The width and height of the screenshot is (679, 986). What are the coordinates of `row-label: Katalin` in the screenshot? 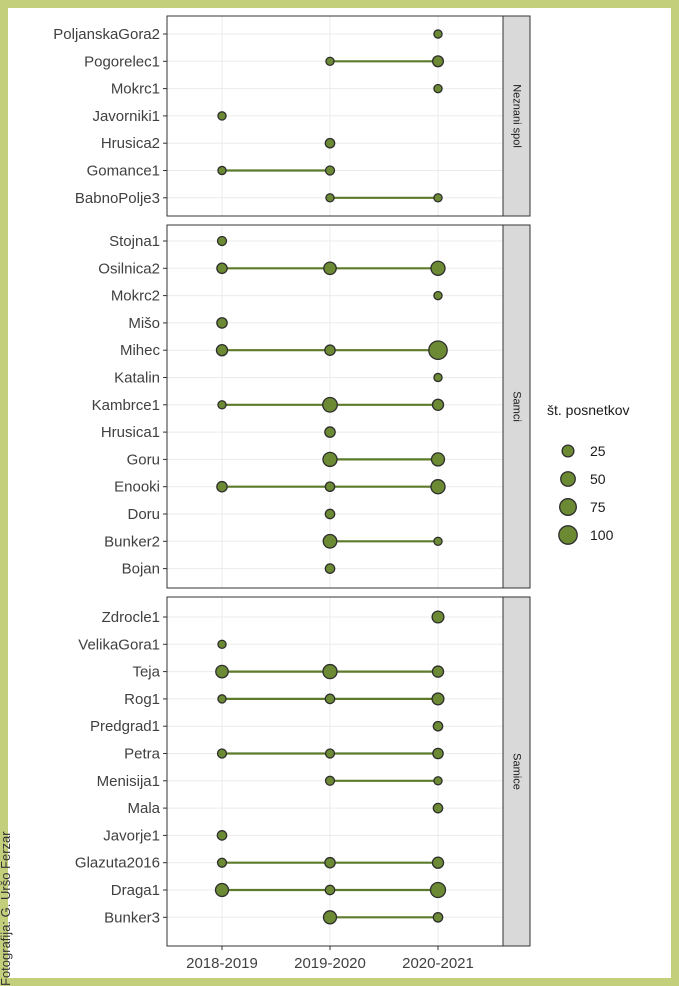 It's located at (137, 378).